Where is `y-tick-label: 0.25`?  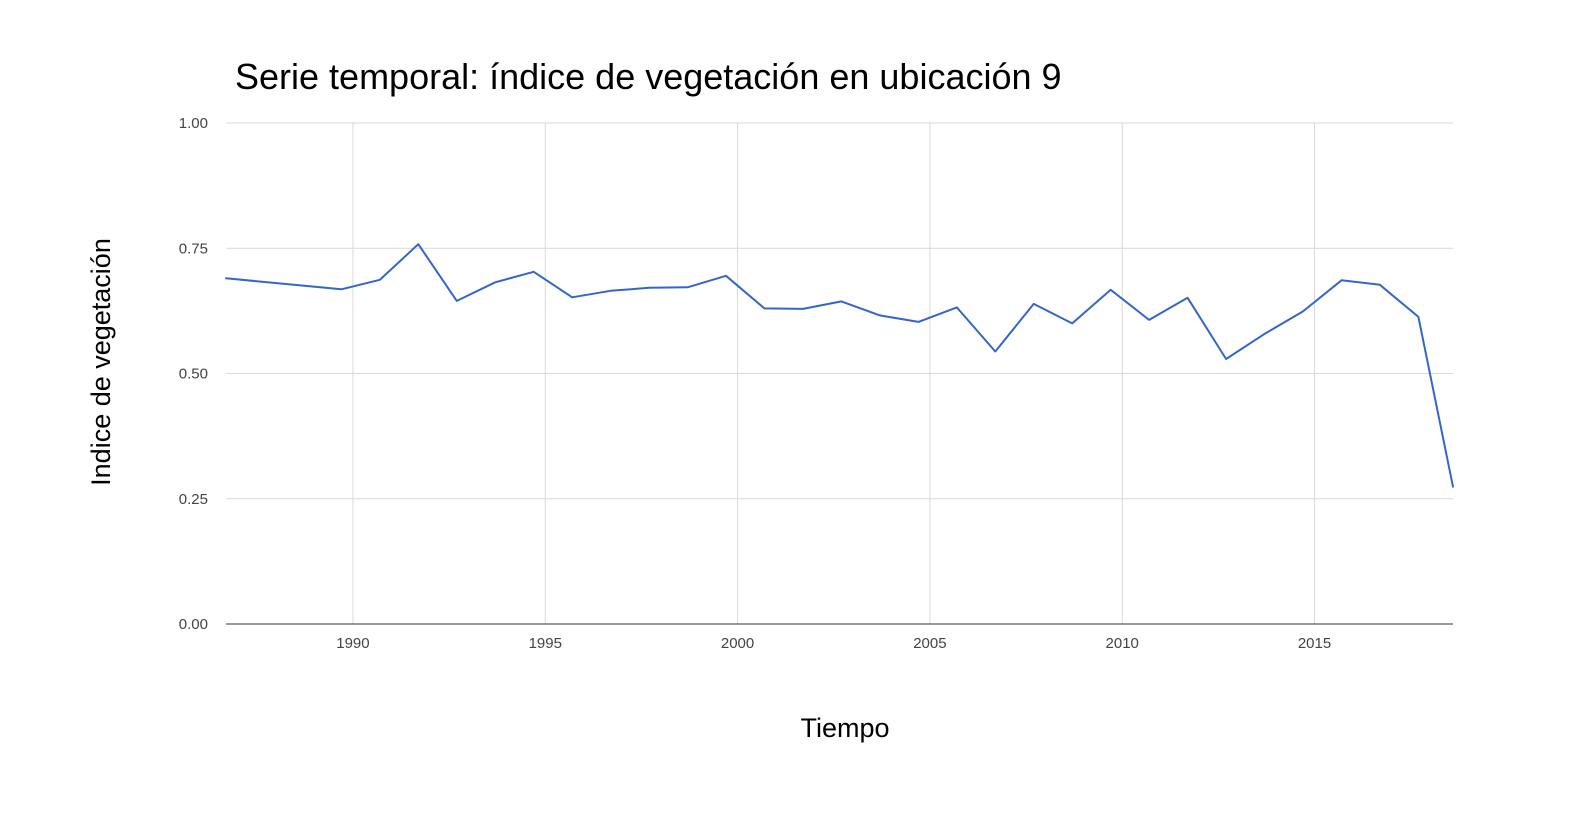
y-tick-label: 0.25 is located at coordinates (193, 499).